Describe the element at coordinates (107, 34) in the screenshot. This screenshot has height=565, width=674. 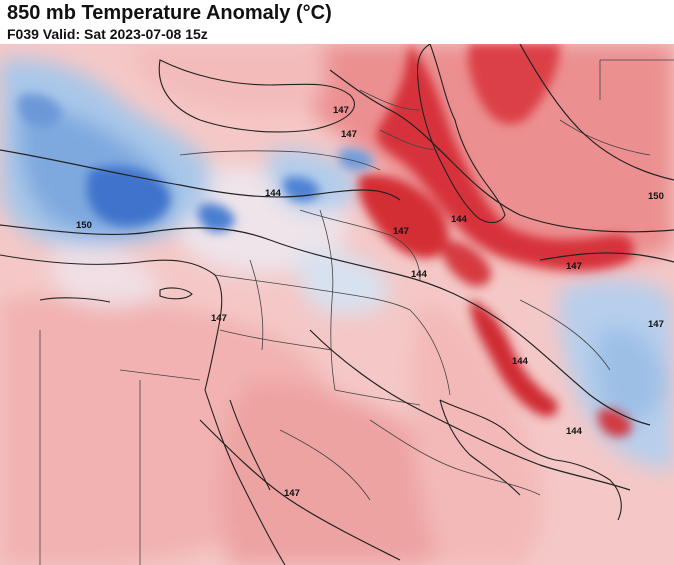
I see `valid-time-label: F039 Valid: Sat 2023-07-08 15z` at that location.